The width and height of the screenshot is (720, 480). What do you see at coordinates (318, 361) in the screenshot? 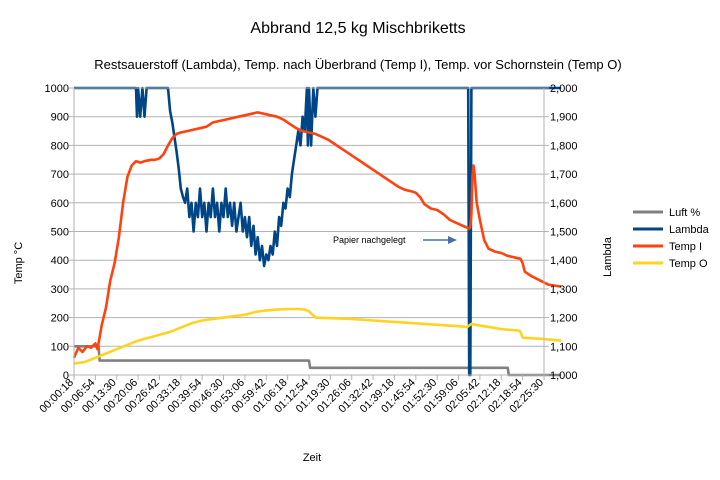
I see `series-line-luft` at bounding box center [318, 361].